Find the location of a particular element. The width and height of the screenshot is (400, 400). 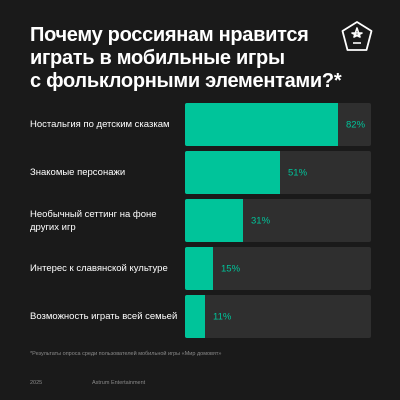

footer-year: 2025 is located at coordinates (36, 383).